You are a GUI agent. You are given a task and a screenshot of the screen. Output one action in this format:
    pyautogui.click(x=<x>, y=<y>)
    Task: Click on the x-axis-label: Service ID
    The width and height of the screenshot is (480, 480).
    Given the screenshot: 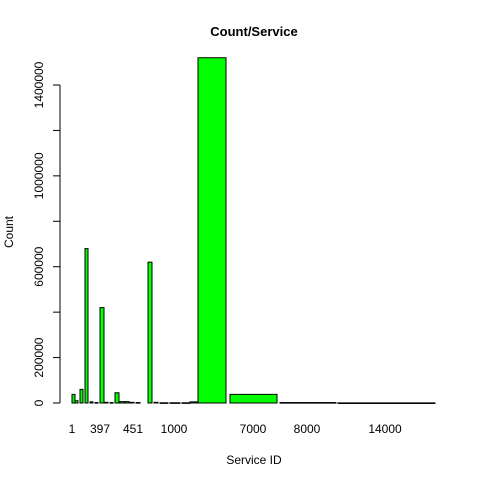 What is the action you would take?
    pyautogui.click(x=254, y=460)
    